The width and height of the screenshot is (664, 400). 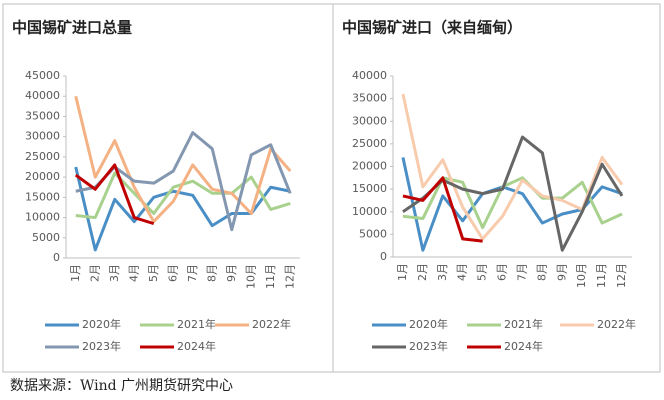 I want to click on source: 数据来源：Wind 广州期货研究中心, so click(x=121, y=385).